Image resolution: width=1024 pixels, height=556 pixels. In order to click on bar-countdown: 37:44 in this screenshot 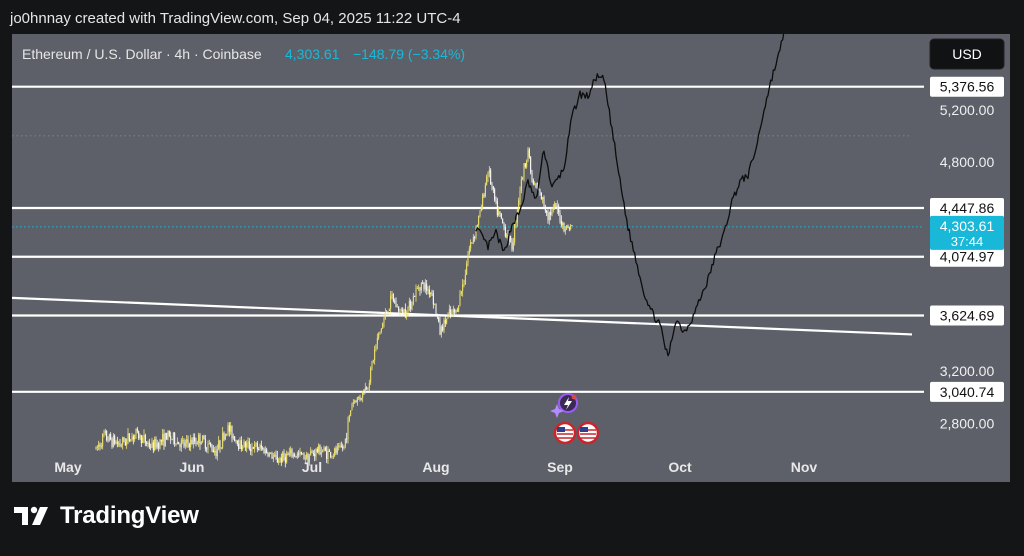, I will do `click(967, 241)`.